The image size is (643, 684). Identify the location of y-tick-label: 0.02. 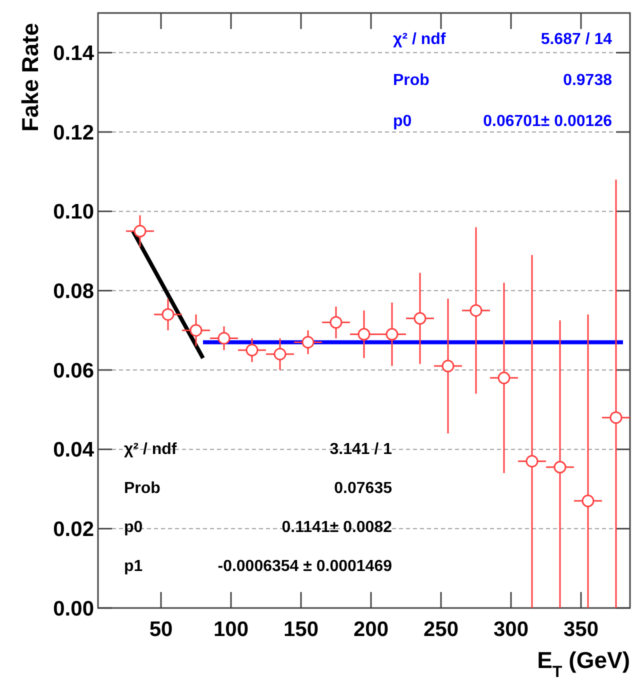
(73, 530).